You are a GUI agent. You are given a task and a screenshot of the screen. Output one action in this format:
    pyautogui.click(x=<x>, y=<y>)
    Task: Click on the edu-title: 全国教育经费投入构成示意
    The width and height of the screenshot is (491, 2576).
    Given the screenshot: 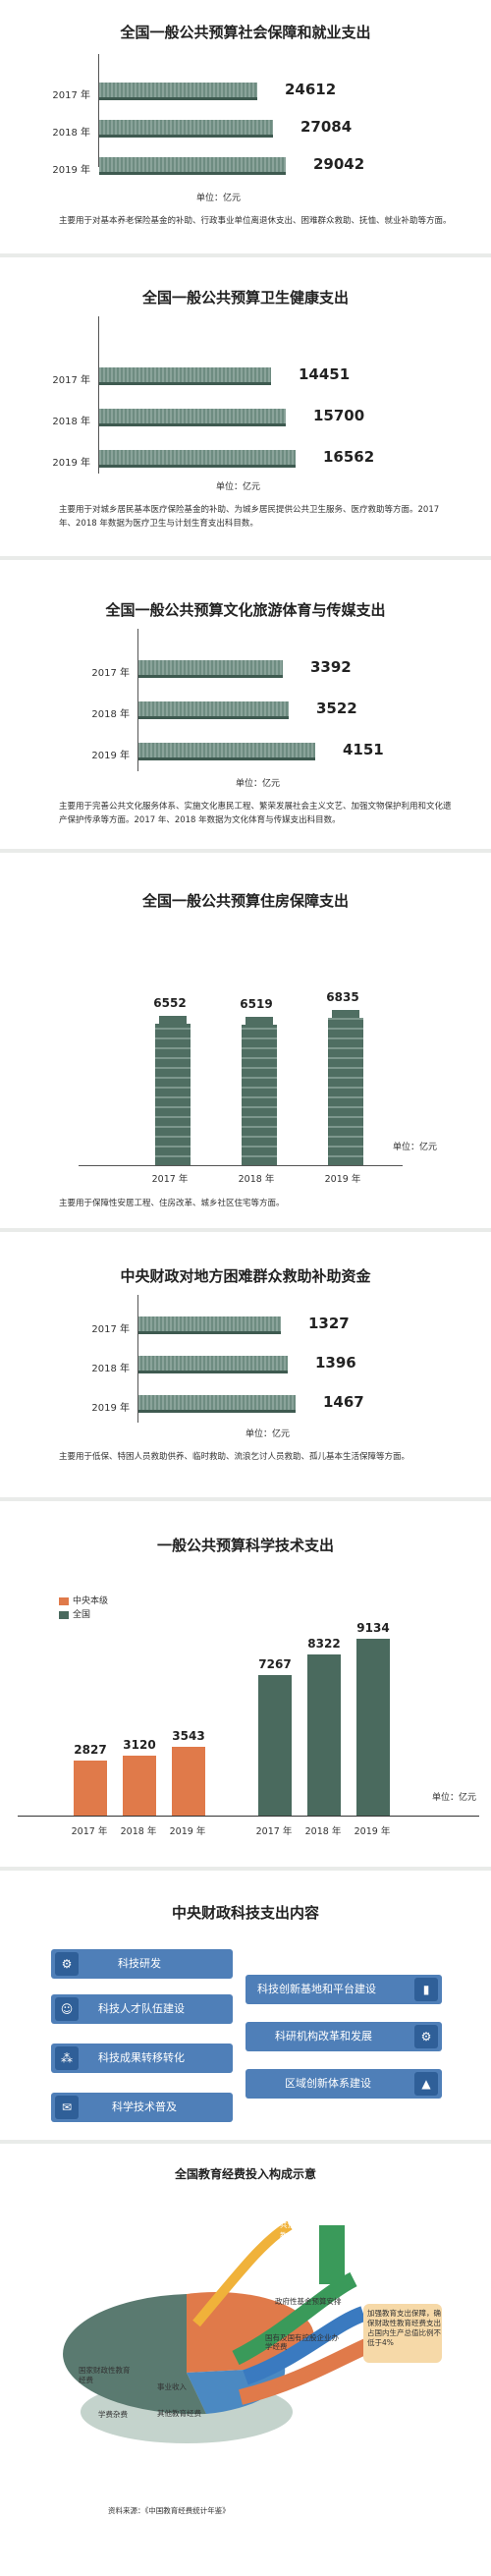 What is the action you would take?
    pyautogui.click(x=245, y=2174)
    